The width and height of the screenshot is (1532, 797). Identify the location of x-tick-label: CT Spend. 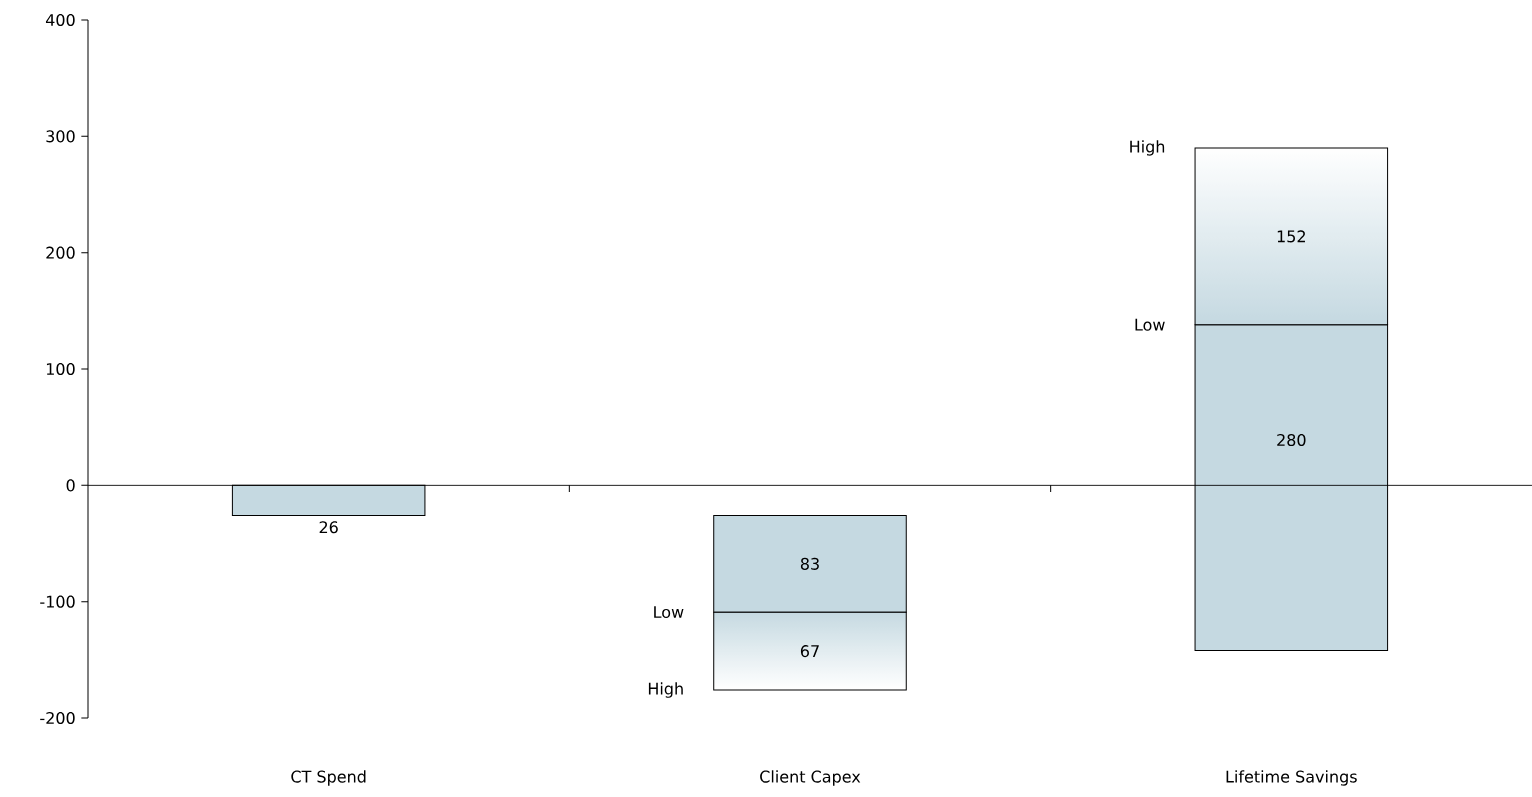
(328, 778).